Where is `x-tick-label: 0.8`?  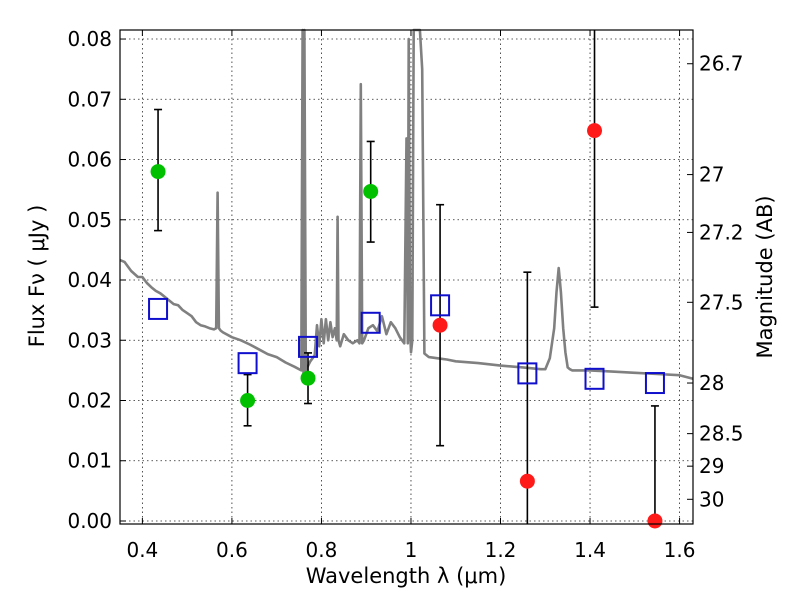 x-tick-label: 0.8 is located at coordinates (322, 550).